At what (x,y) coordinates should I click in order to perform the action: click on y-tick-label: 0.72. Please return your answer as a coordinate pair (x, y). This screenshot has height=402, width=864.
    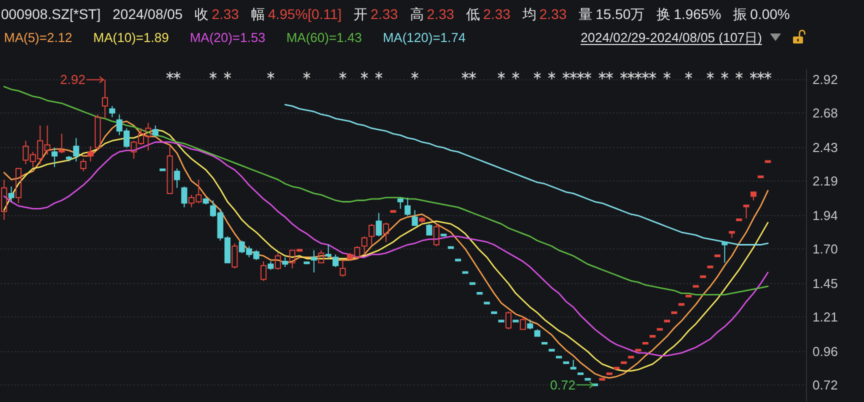
    Looking at the image, I should click on (825, 384).